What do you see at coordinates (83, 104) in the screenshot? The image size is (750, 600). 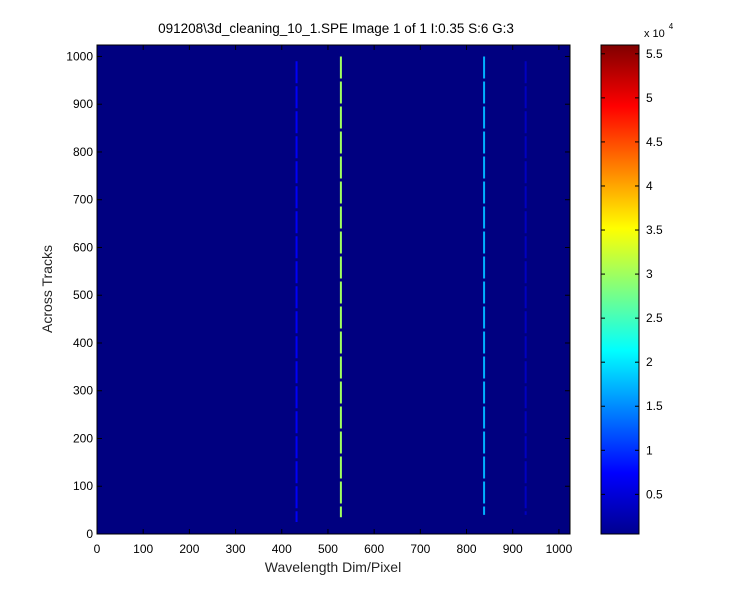 I see `y-tick-label: 900` at bounding box center [83, 104].